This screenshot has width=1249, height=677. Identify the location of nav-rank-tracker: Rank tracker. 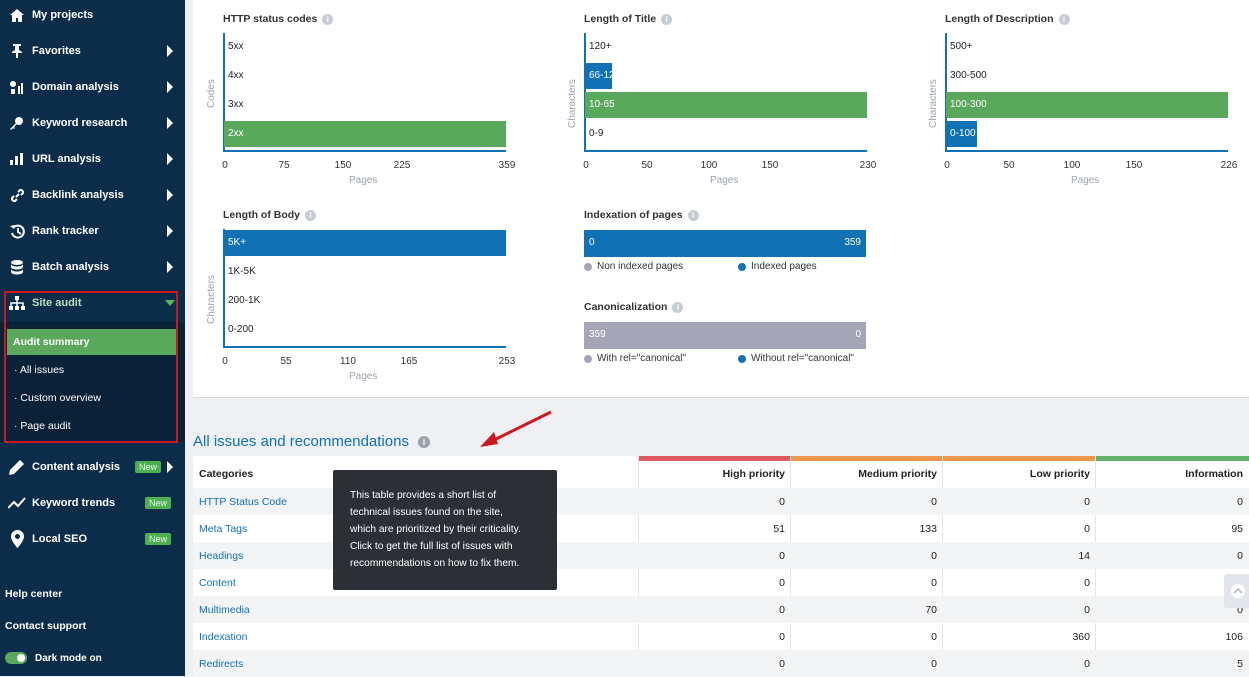
(92, 231).